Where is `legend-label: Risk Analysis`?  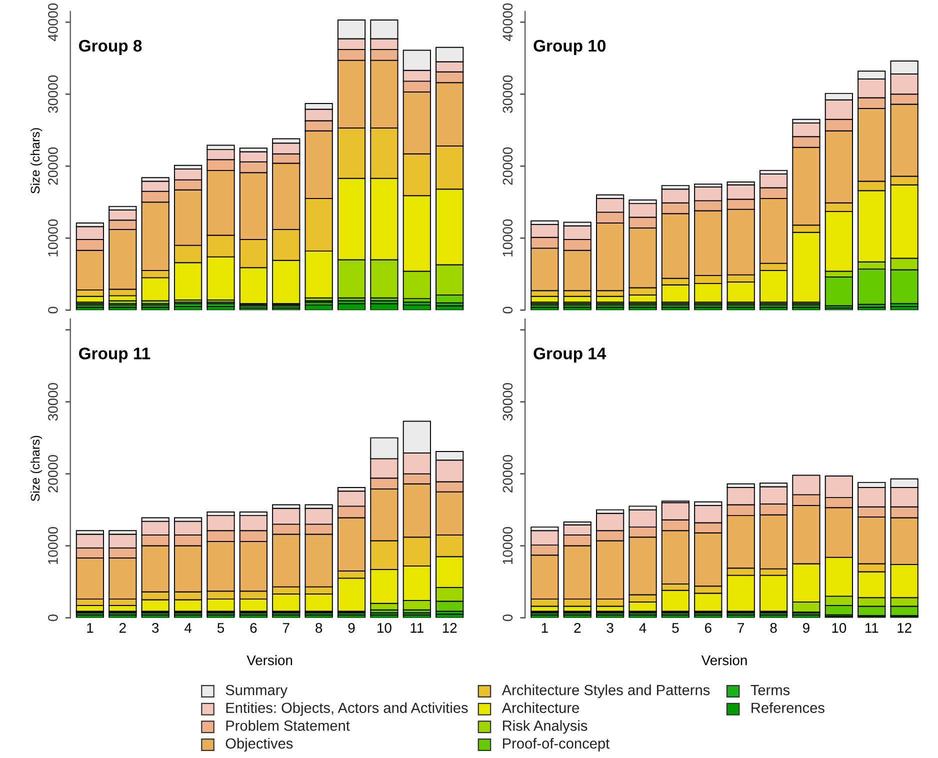 legend-label: Risk Analysis is located at coordinates (545, 727).